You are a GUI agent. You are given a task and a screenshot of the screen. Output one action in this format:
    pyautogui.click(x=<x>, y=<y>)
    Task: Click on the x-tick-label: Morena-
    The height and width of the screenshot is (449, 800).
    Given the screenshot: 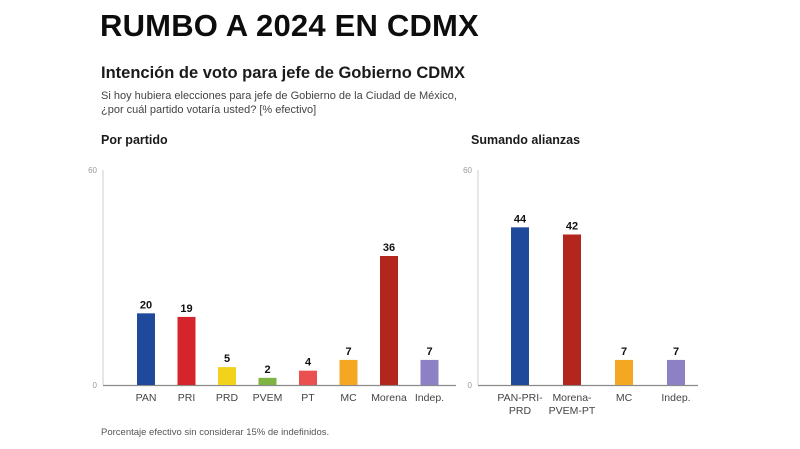 What is the action you would take?
    pyautogui.click(x=572, y=398)
    